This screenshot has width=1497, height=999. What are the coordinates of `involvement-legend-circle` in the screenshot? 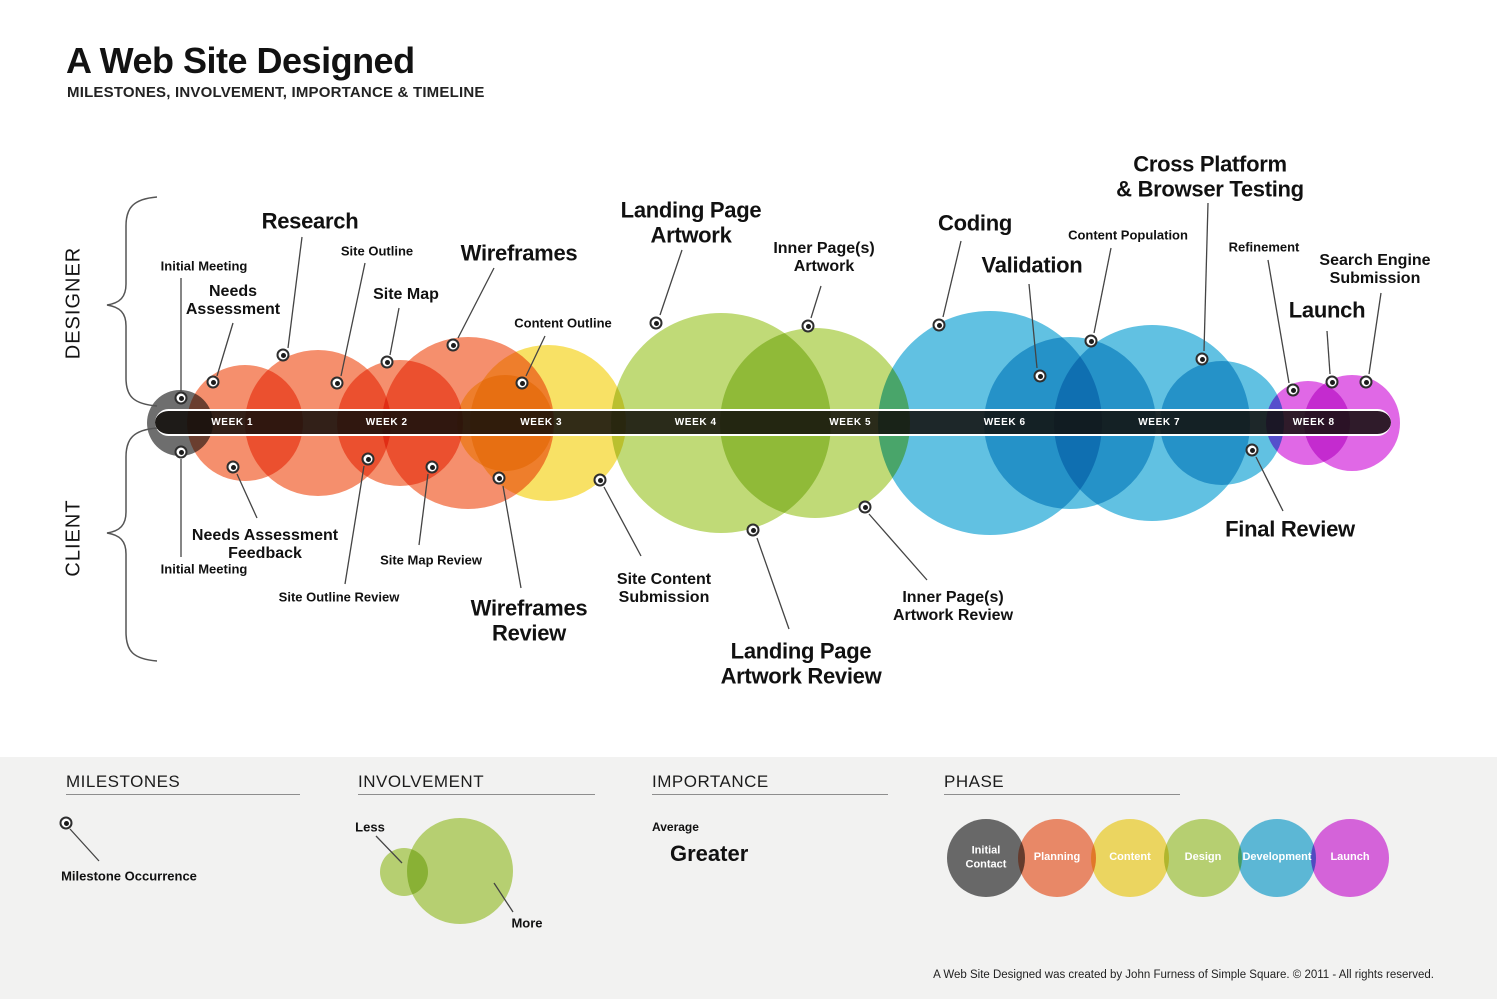 It's located at (460, 871).